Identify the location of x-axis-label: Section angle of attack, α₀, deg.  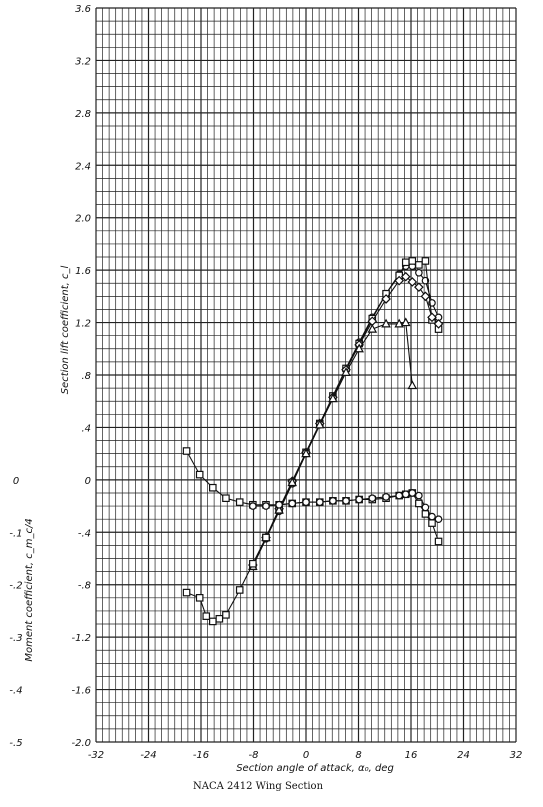
(315, 768).